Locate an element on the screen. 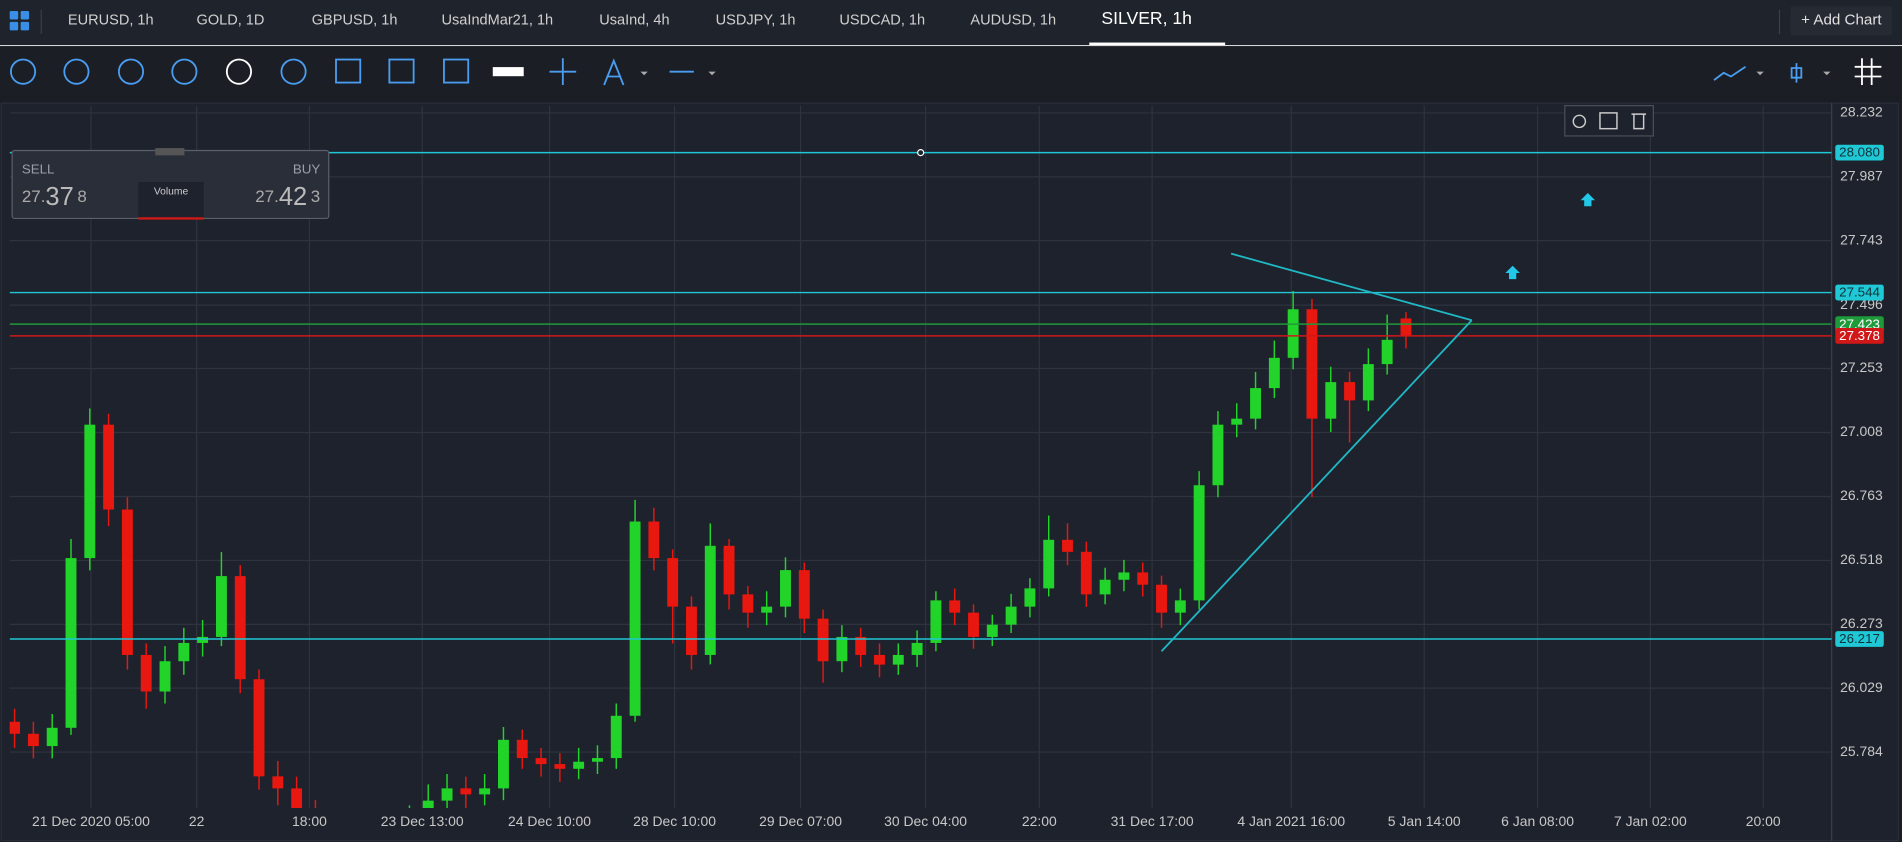 The image size is (1902, 842). buy-price: 27.42 3 is located at coordinates (287, 197).